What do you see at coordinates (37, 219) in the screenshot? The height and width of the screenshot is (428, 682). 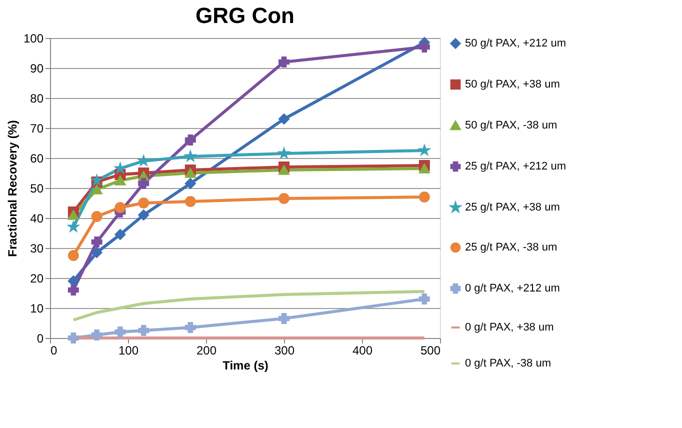 I see `y-tick-label: 40` at bounding box center [37, 219].